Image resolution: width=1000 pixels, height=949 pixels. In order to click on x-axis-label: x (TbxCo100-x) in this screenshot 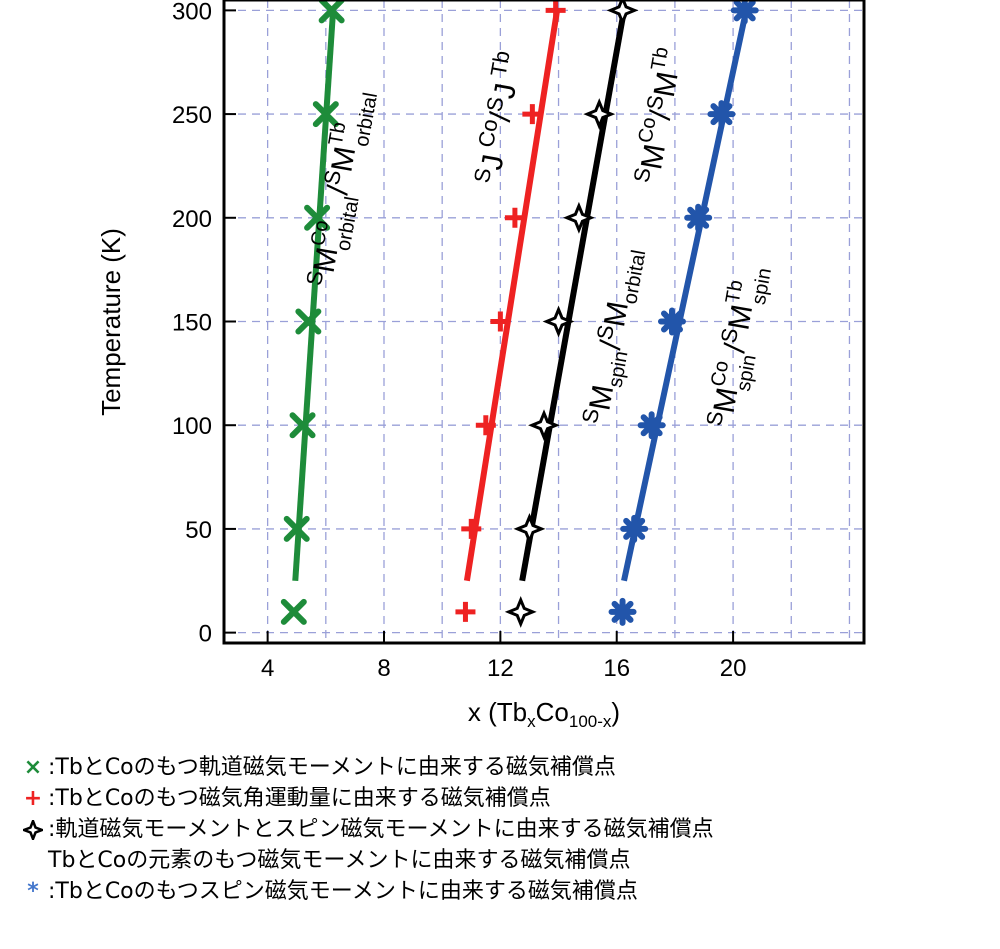, I will do `click(544, 714)`.